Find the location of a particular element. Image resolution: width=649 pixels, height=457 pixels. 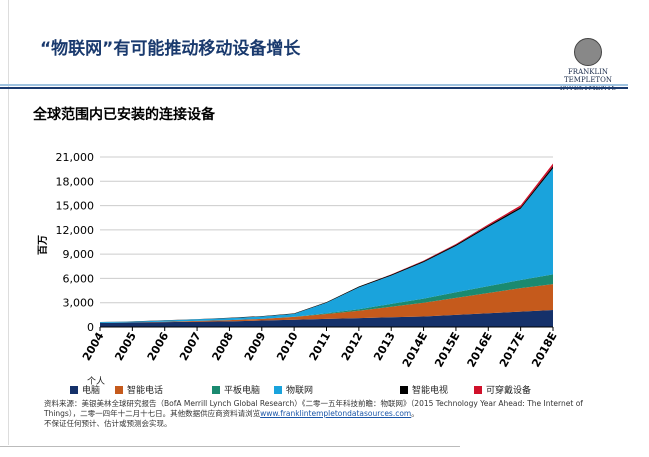

x-tick-label: 2004 is located at coordinates (93, 346).